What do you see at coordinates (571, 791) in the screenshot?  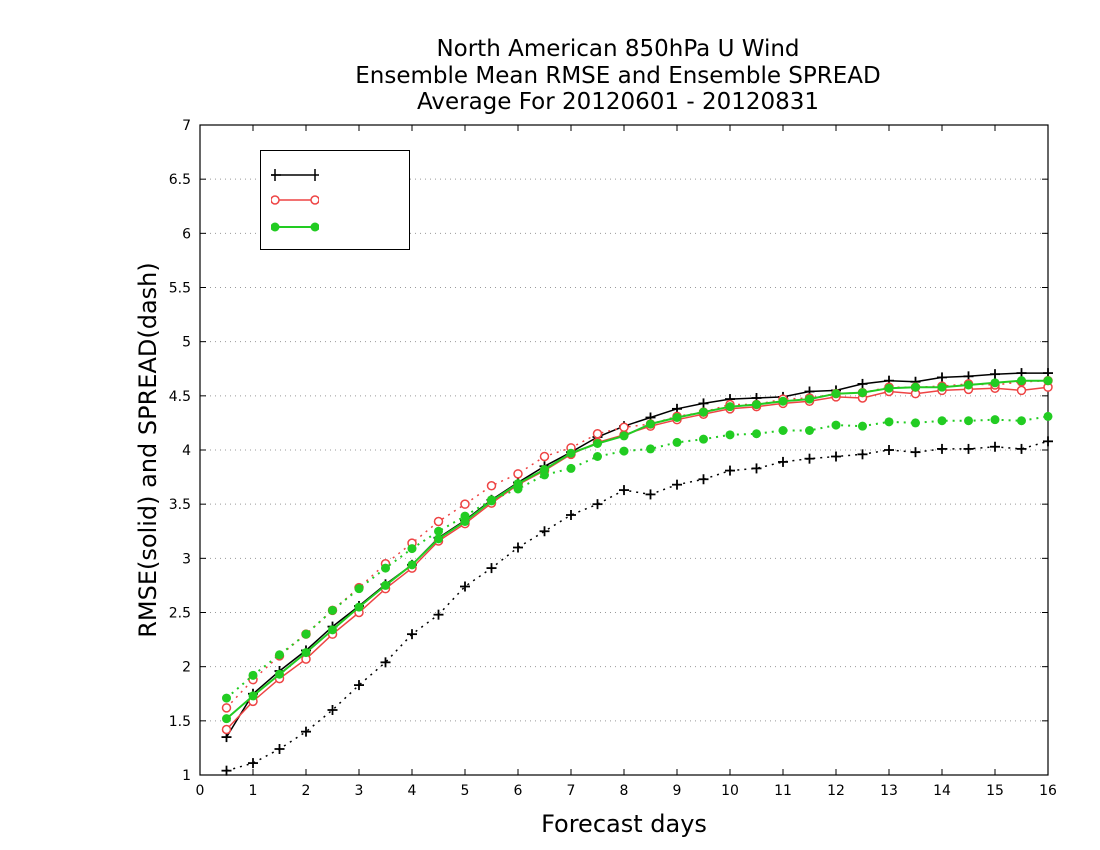 I see `x-tick-label: 7` at bounding box center [571, 791].